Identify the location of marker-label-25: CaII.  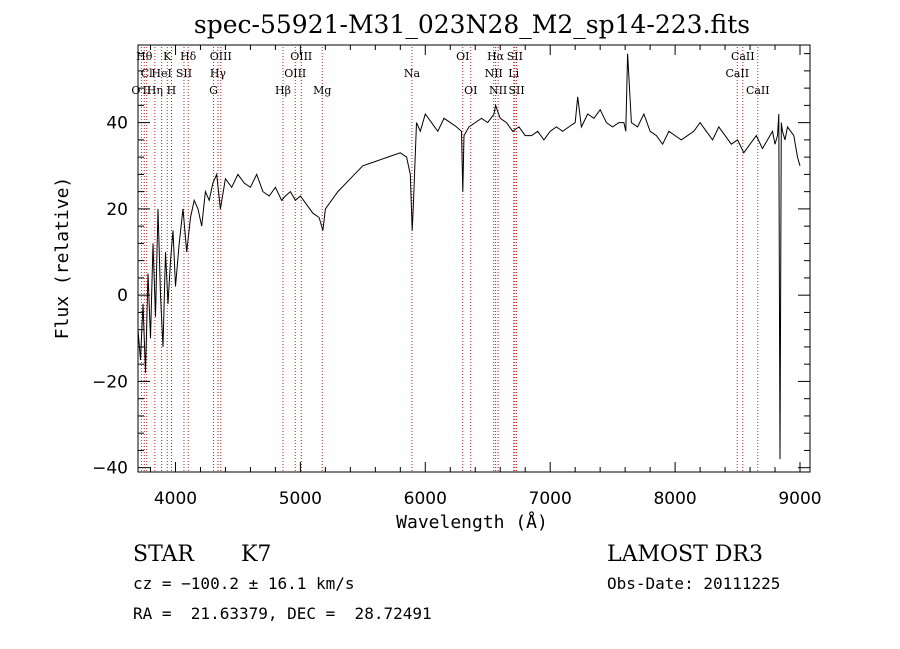
(737, 73).